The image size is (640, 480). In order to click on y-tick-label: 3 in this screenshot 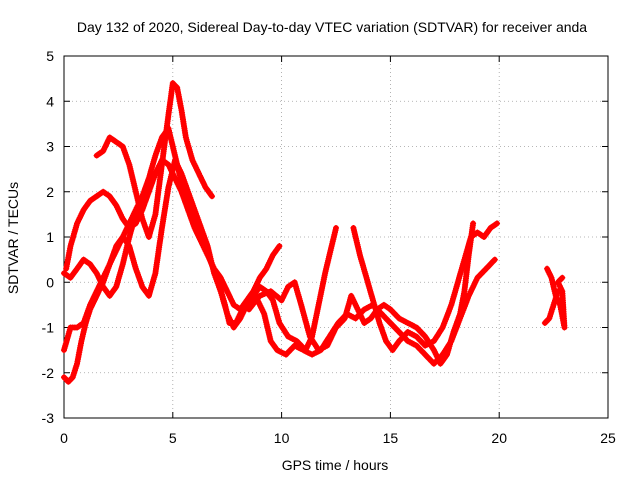, I will do `click(50, 147)`.